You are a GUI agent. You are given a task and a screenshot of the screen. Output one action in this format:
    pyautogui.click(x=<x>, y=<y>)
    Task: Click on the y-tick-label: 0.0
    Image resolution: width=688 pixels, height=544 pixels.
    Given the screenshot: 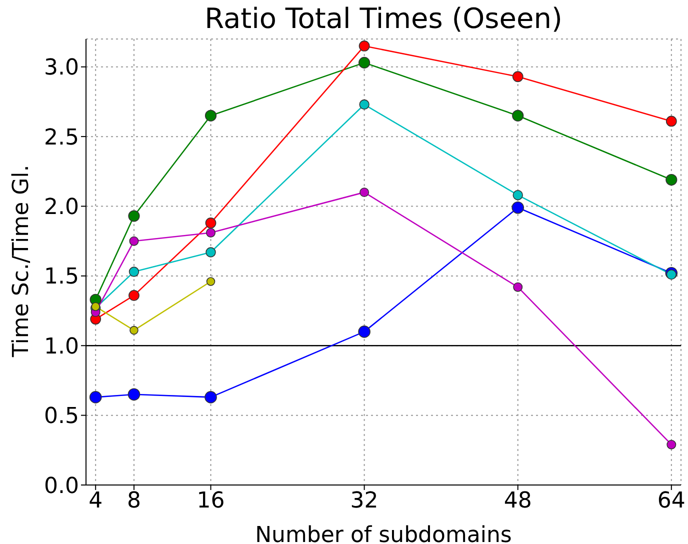 What is the action you would take?
    pyautogui.click(x=61, y=486)
    